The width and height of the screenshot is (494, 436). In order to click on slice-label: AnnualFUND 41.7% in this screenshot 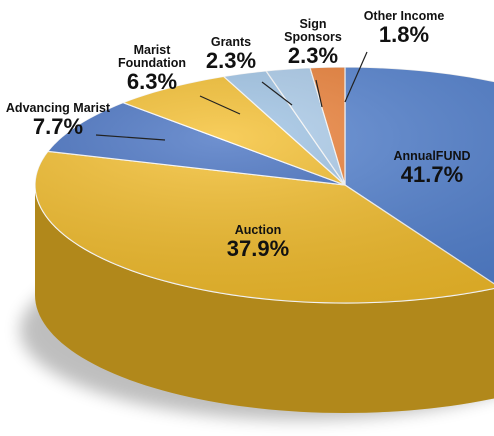, I will do `click(430, 168)`.